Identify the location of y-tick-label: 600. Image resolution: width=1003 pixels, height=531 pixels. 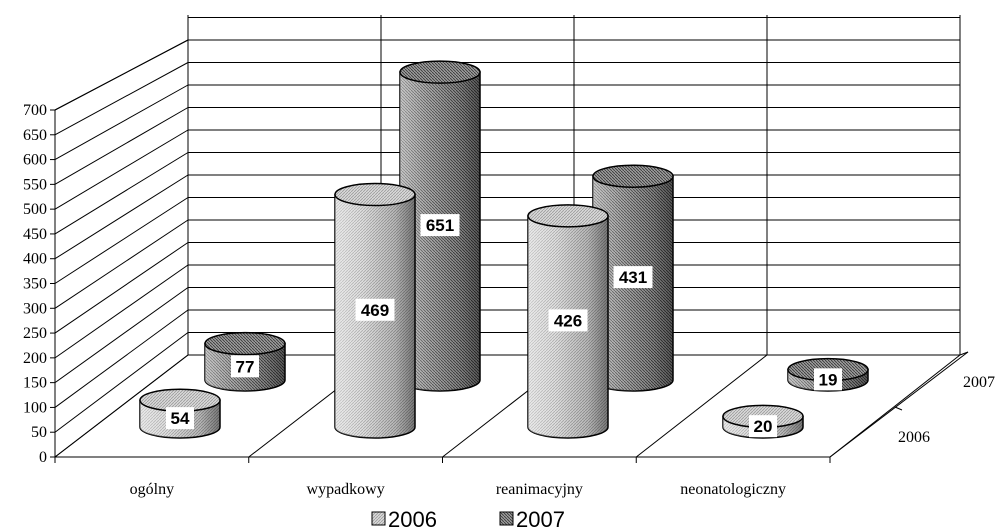
(35, 160).